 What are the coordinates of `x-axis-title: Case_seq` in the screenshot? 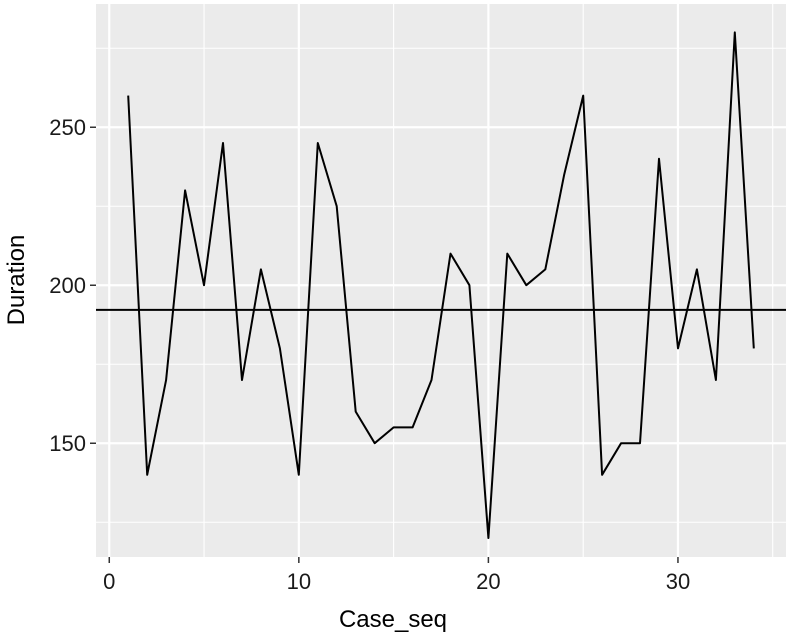 It's located at (393, 619).